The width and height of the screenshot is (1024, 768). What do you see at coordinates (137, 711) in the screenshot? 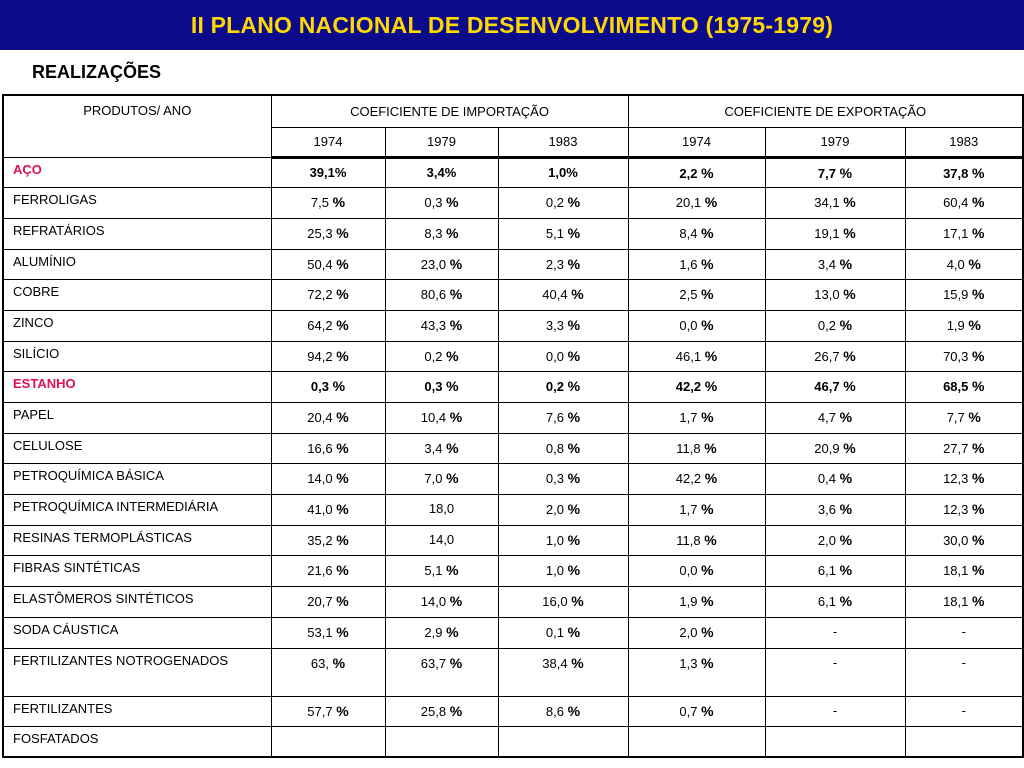
I see `product-name: FERTILIZANTES` at bounding box center [137, 711].